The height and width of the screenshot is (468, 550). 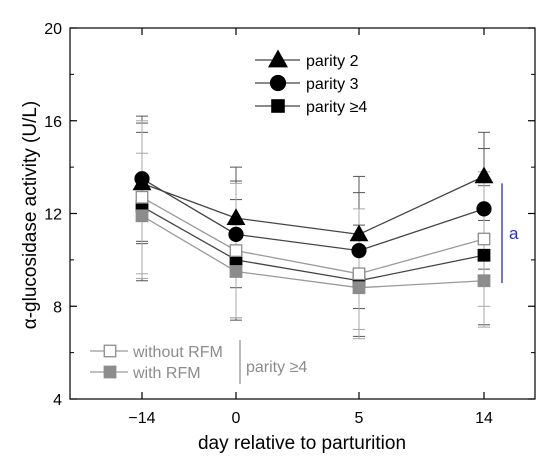 What do you see at coordinates (198, 362) in the screenshot?
I see `legend-rfm: without RFM with RFM parity ≥4` at bounding box center [198, 362].